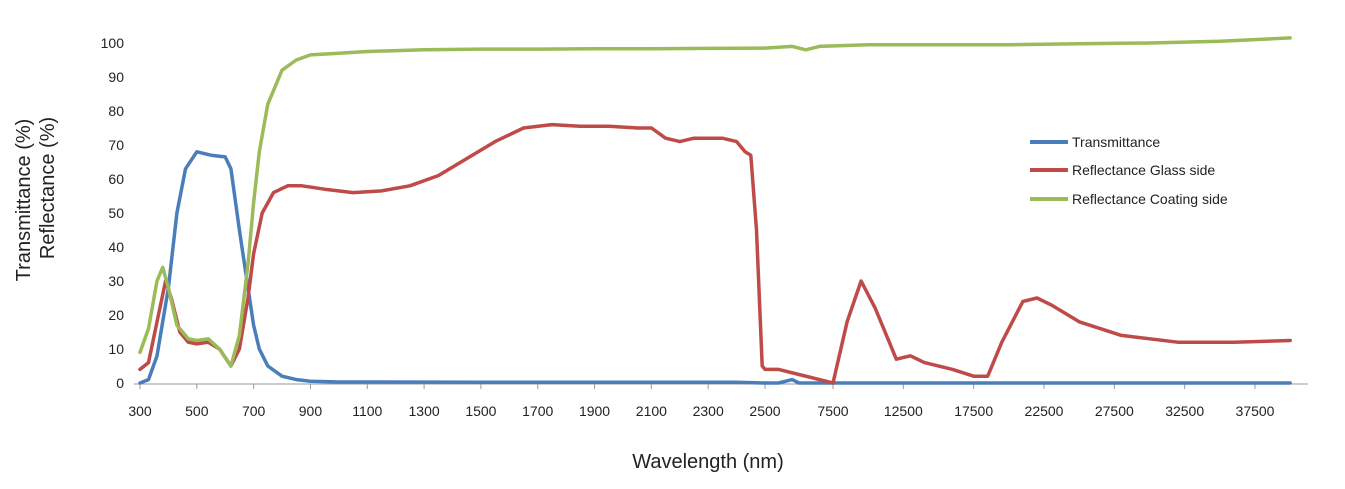  Describe the element at coordinates (1116, 142) in the screenshot. I see `legend-label-transmittance: Transmittance` at that location.